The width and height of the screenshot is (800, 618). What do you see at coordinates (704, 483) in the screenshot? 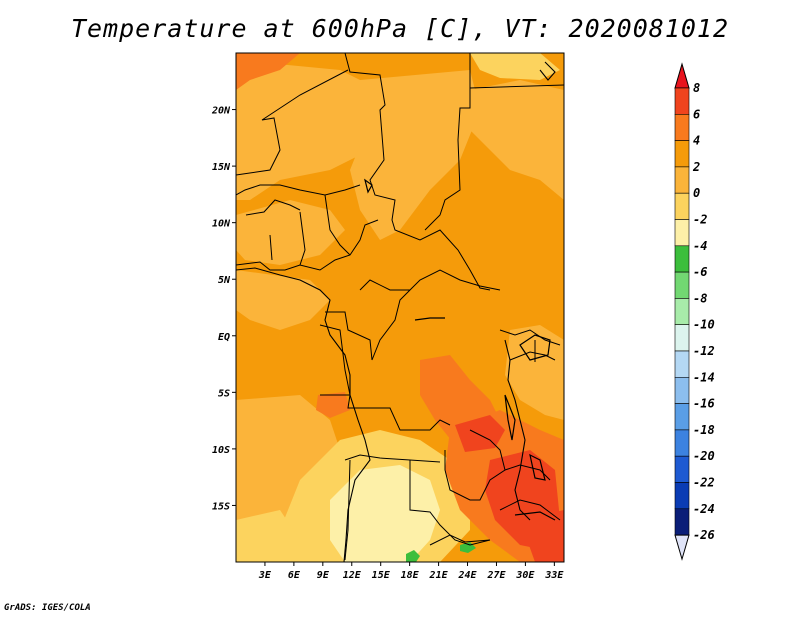
I see `colorbar-label: -22` at bounding box center [704, 483].